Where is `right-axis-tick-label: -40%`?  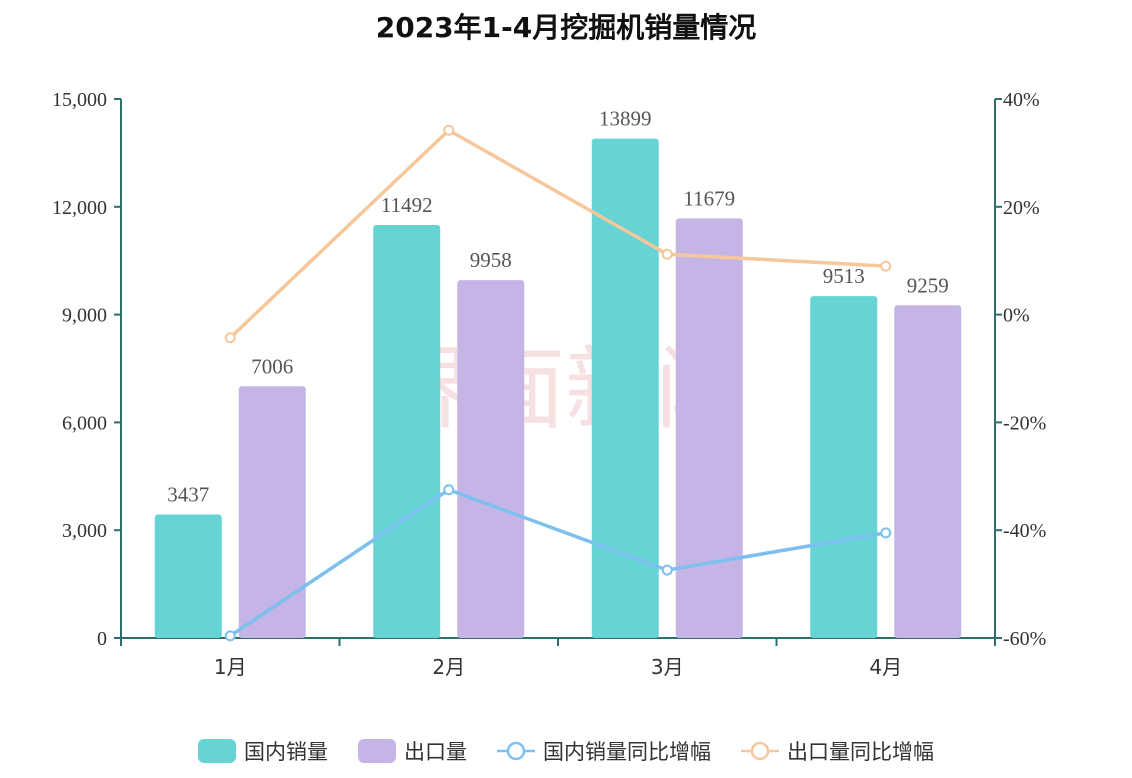 right-axis-tick-label: -40% is located at coordinates (1024, 531).